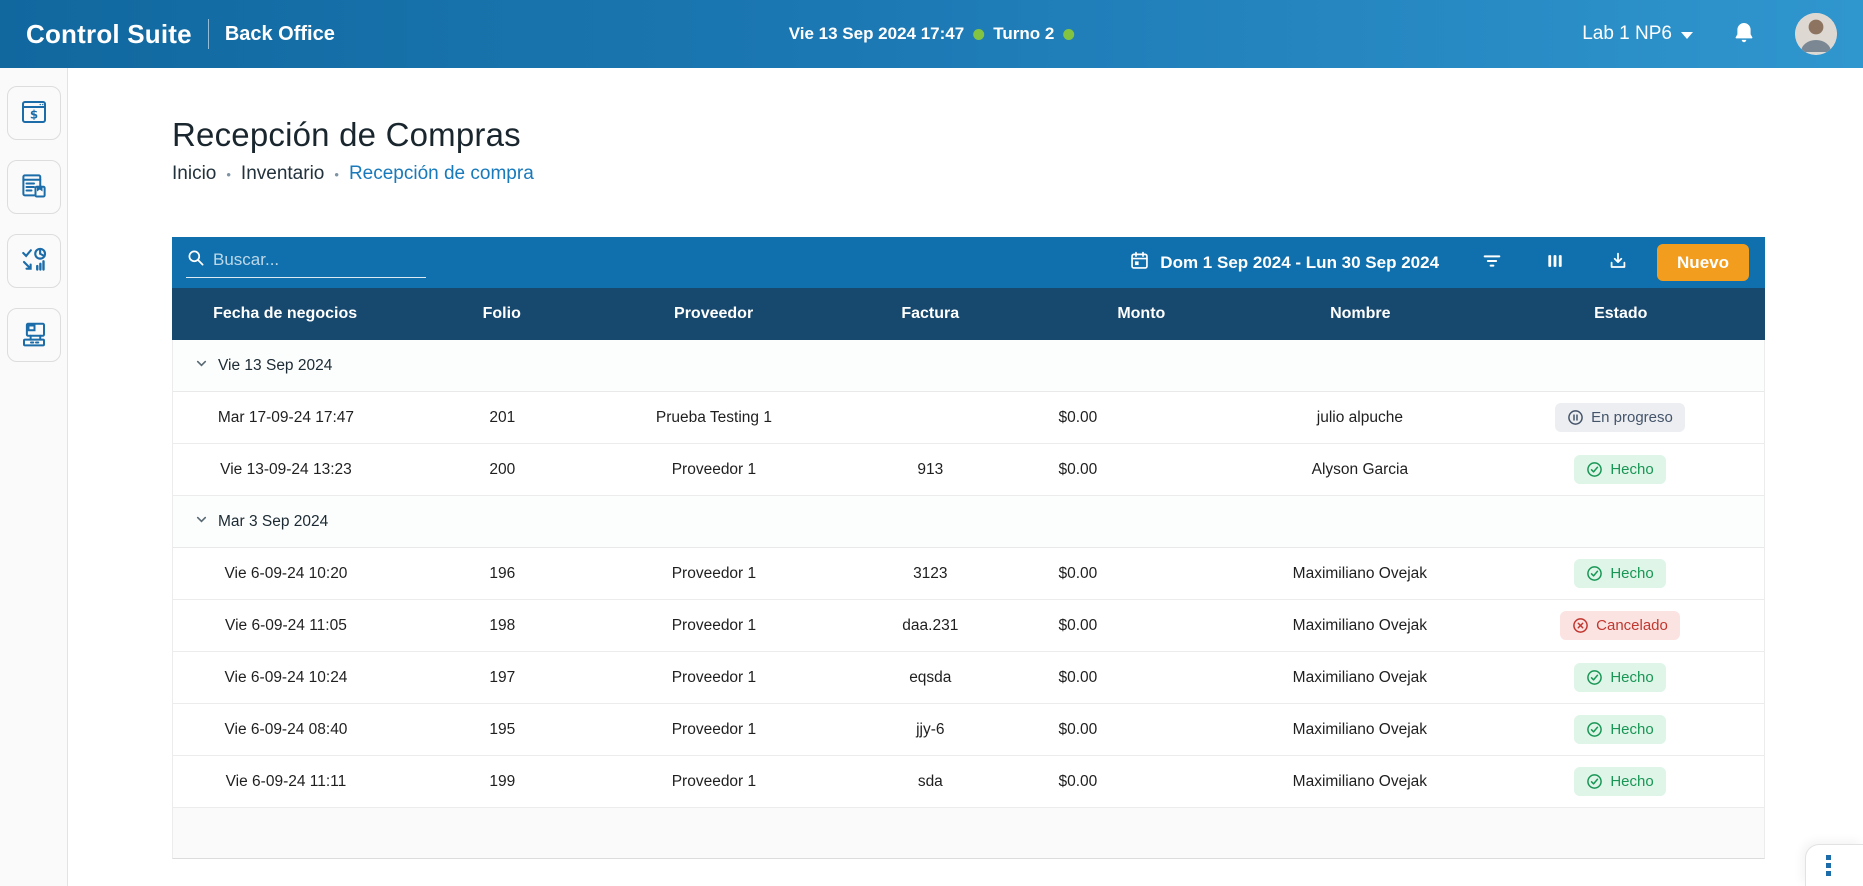  Describe the element at coordinates (1492, 262) in the screenshot. I see `filter-button` at that location.